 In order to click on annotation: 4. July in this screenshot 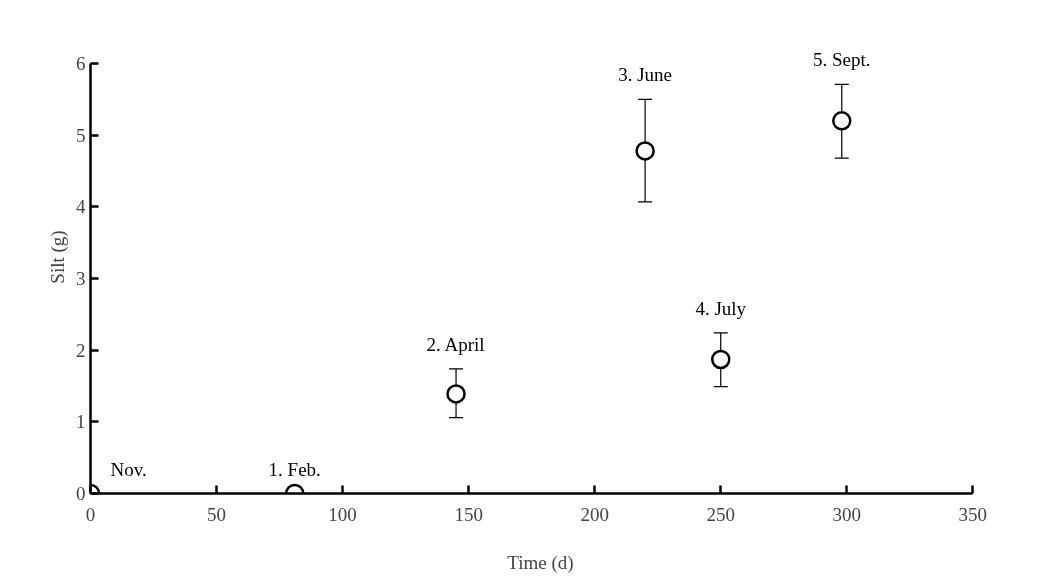, I will do `click(721, 308)`.